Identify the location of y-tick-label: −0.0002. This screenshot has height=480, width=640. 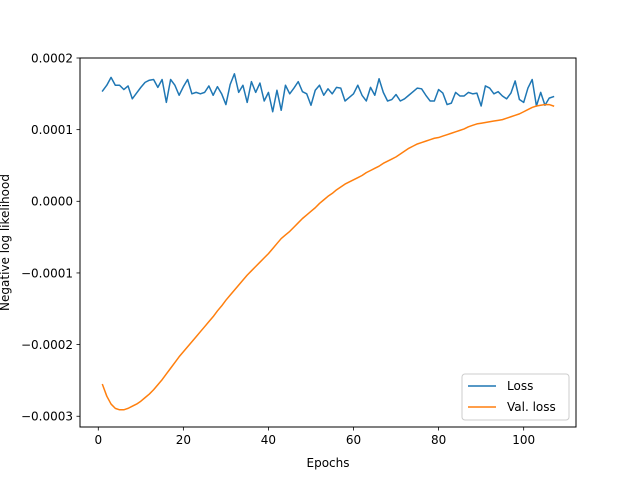
(47, 345).